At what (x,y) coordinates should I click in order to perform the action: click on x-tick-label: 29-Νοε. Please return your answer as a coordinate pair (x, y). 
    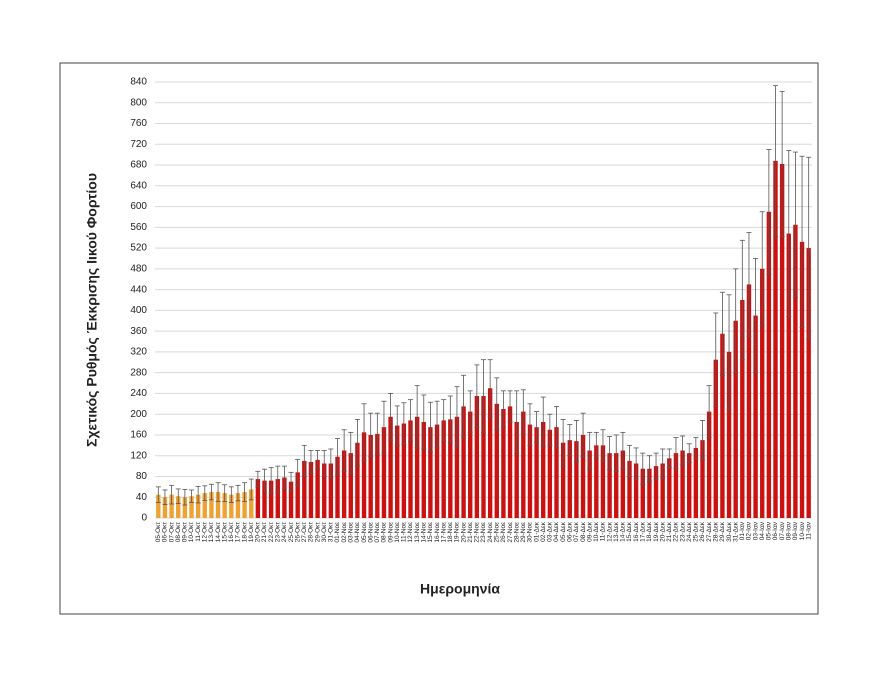
    Looking at the image, I should click on (523, 532).